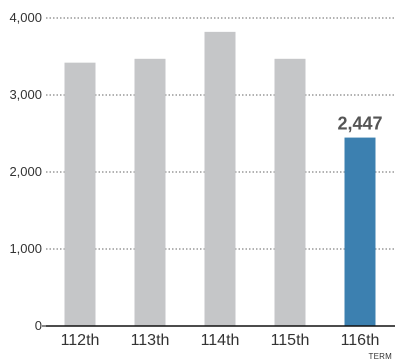 This screenshot has width=395, height=361. I want to click on y-tick-label: 2,000, so click(25, 171).